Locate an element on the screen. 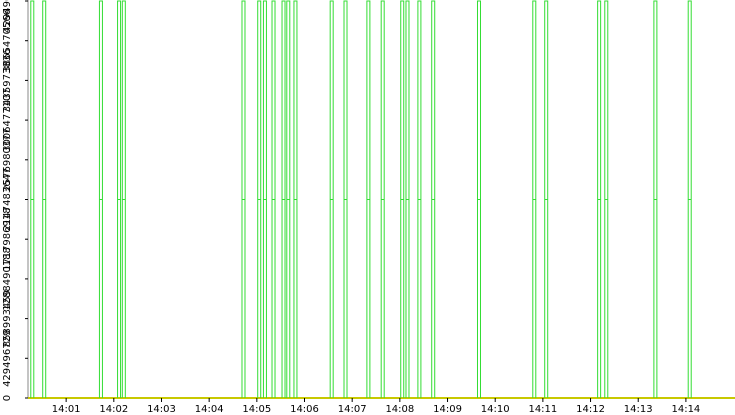  y-tick-label: 2147483647 is located at coordinates (7, 200).